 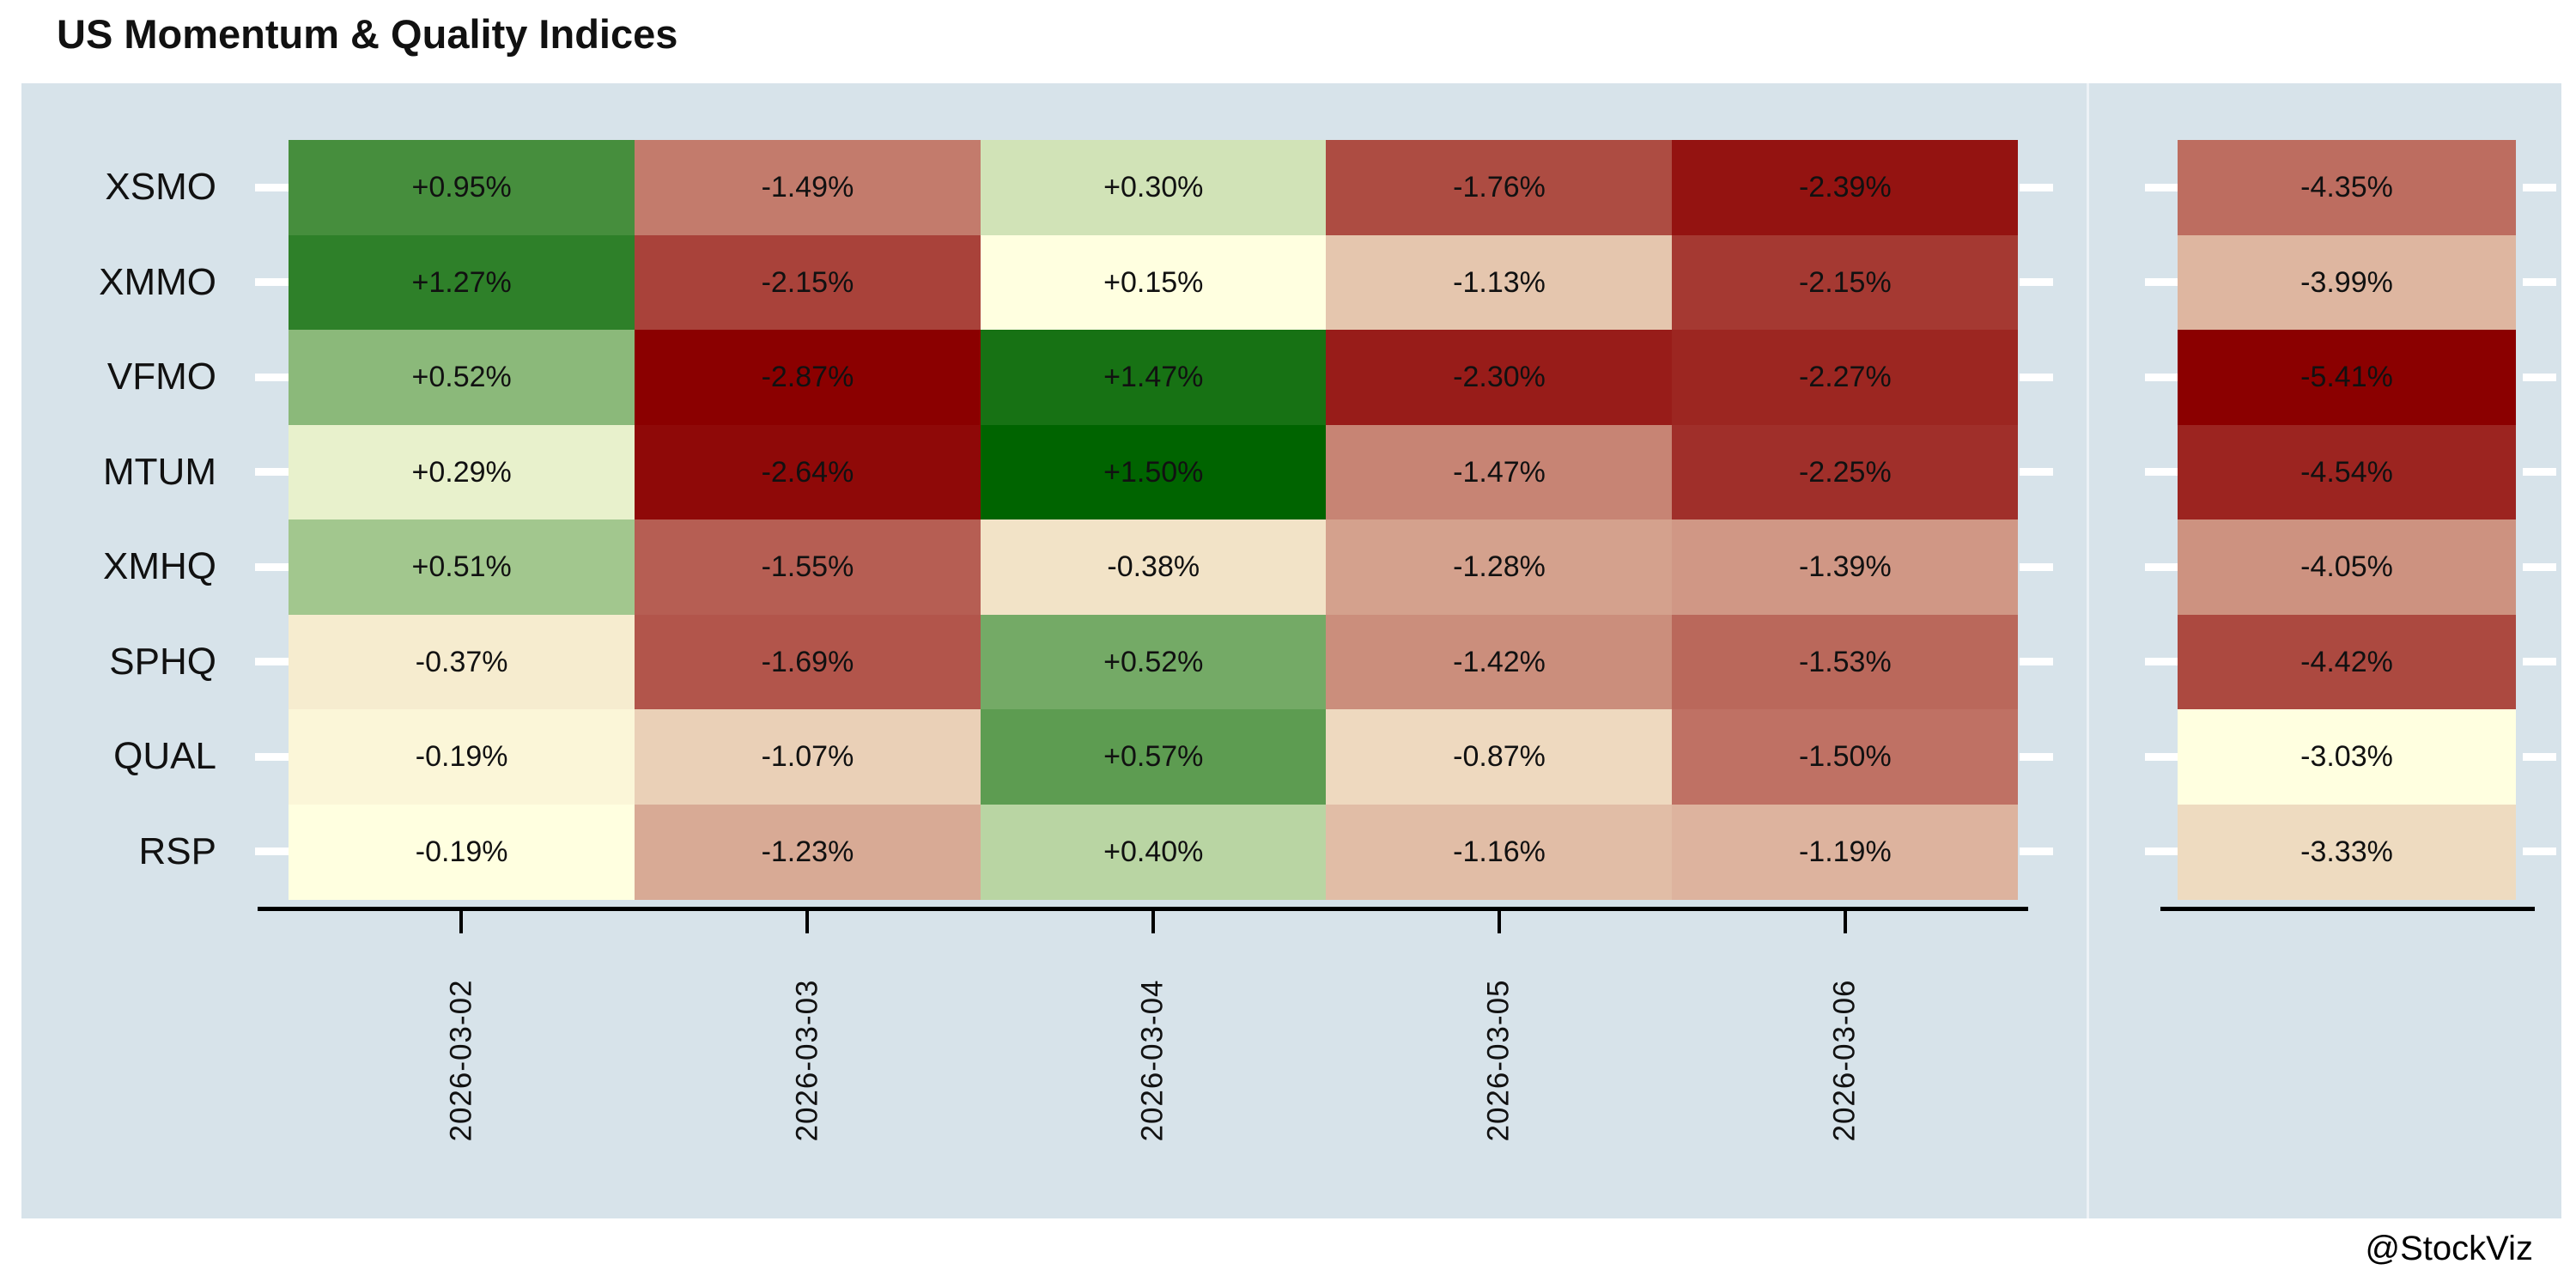 What do you see at coordinates (1153, 567) in the screenshot?
I see `heatmap-cell: -0.38%` at bounding box center [1153, 567].